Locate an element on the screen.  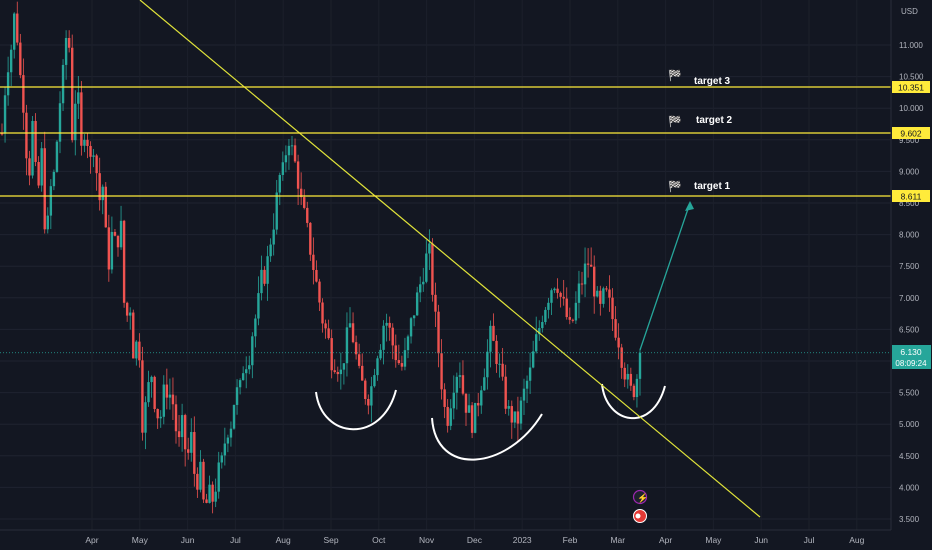
target-3-marker: 🏁 target 3 is located at coordinates (699, 78).